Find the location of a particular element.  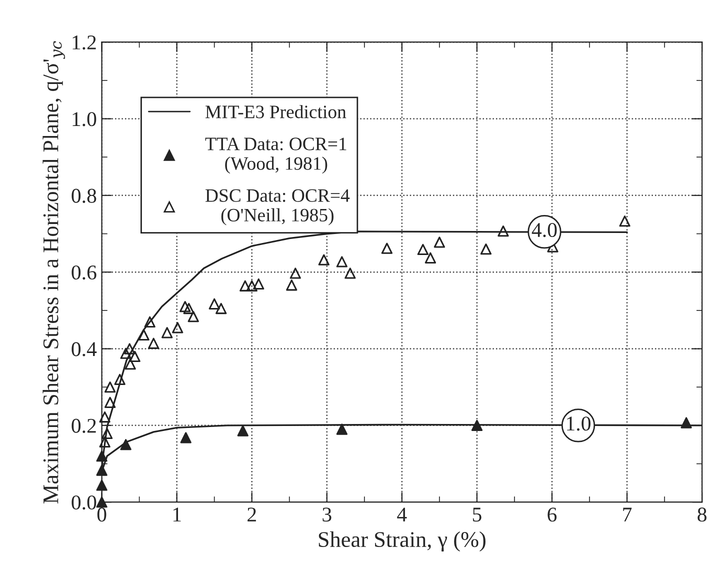

y-tick-label: 0.6 is located at coordinates (84, 272).